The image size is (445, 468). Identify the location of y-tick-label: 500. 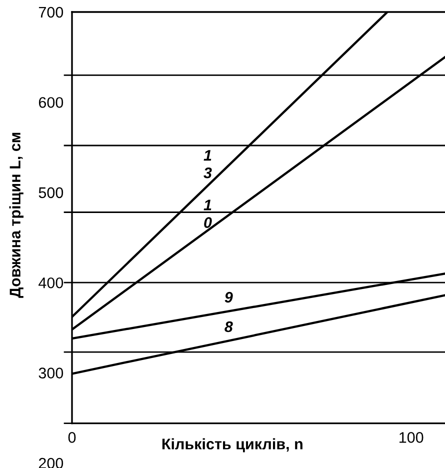
(51, 192).